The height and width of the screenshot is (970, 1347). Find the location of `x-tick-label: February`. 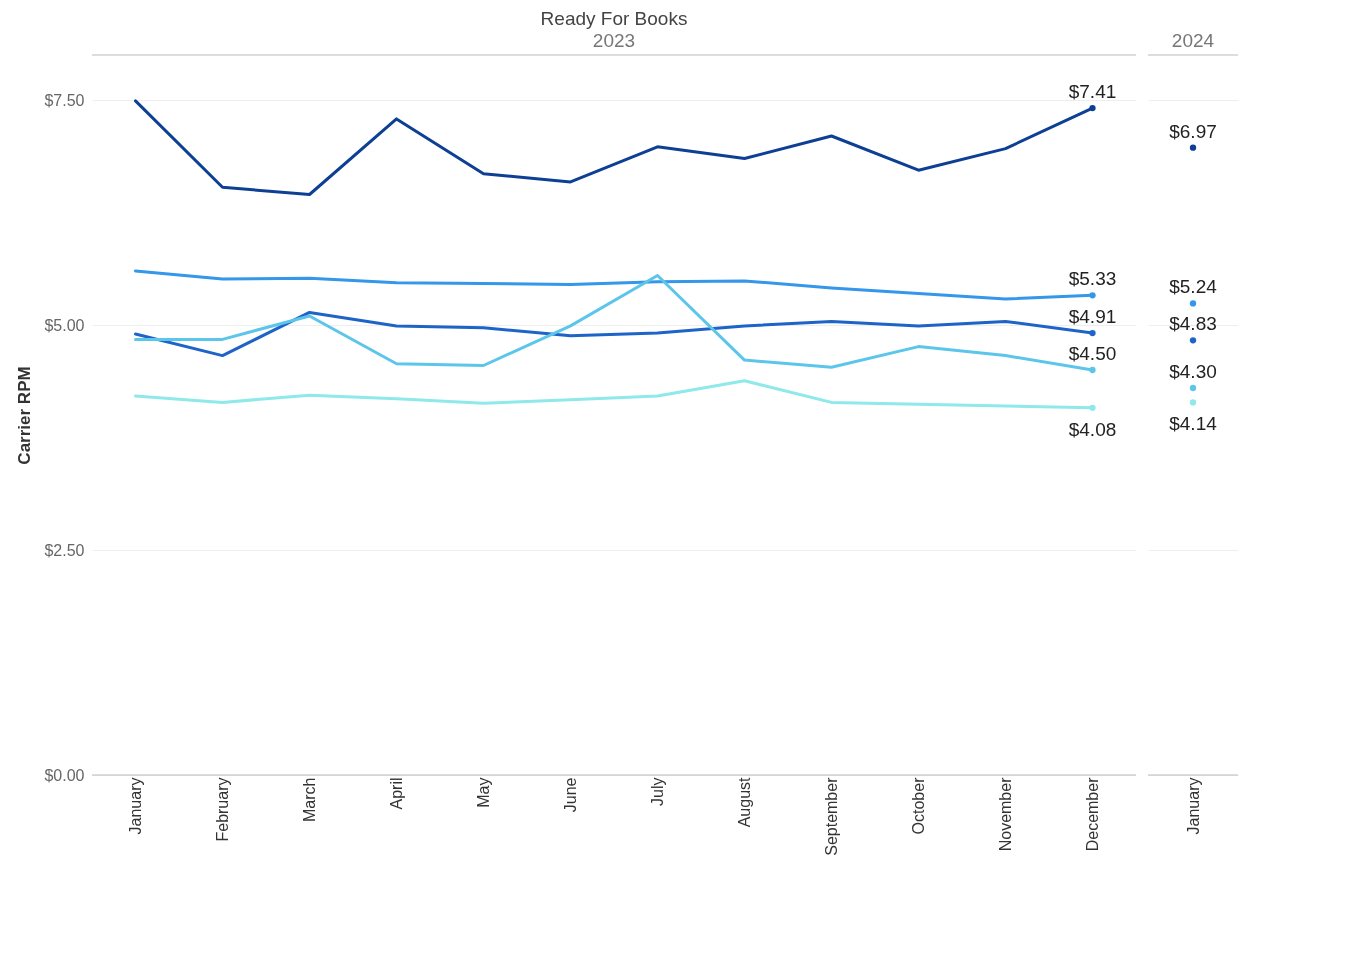

x-tick-label: February is located at coordinates (222, 809).